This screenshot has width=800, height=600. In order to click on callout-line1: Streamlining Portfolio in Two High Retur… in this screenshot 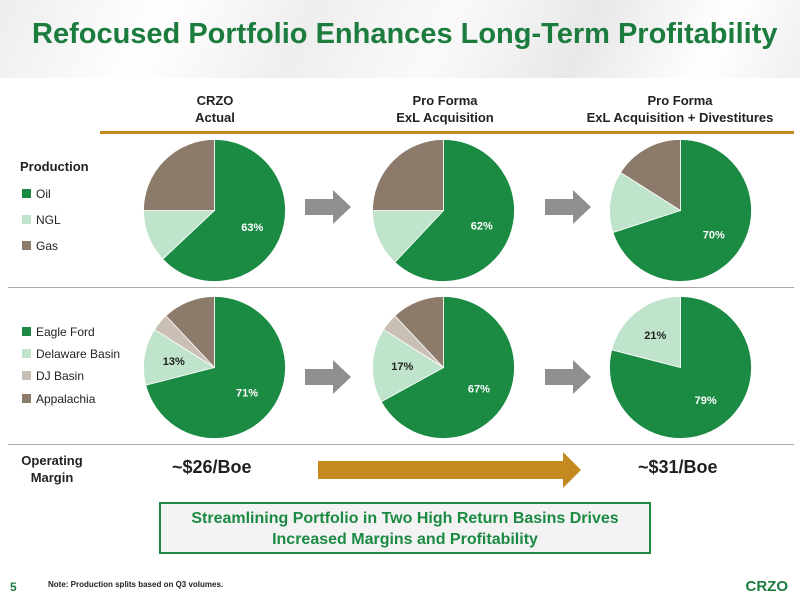, I will do `click(405, 518)`.